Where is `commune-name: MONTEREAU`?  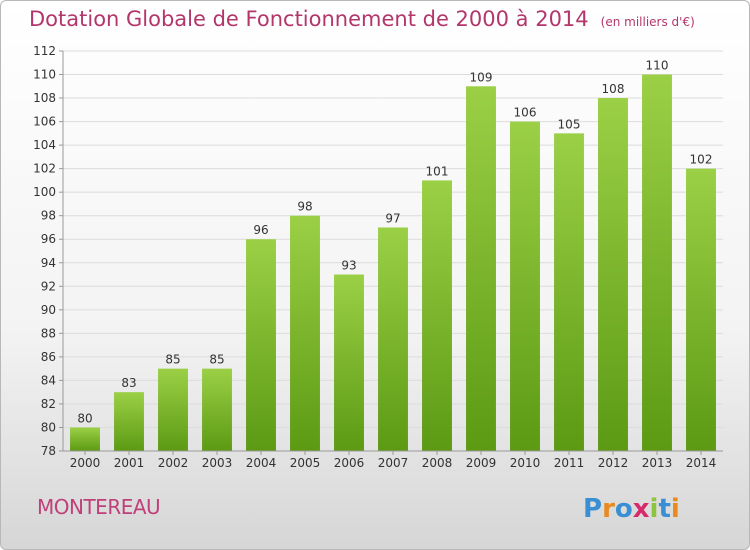 commune-name: MONTEREAU is located at coordinates (99, 507).